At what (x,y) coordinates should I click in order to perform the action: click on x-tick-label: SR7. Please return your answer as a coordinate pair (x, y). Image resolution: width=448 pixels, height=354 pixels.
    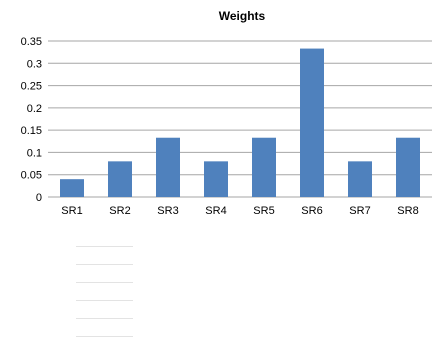
    Looking at the image, I should click on (359, 211).